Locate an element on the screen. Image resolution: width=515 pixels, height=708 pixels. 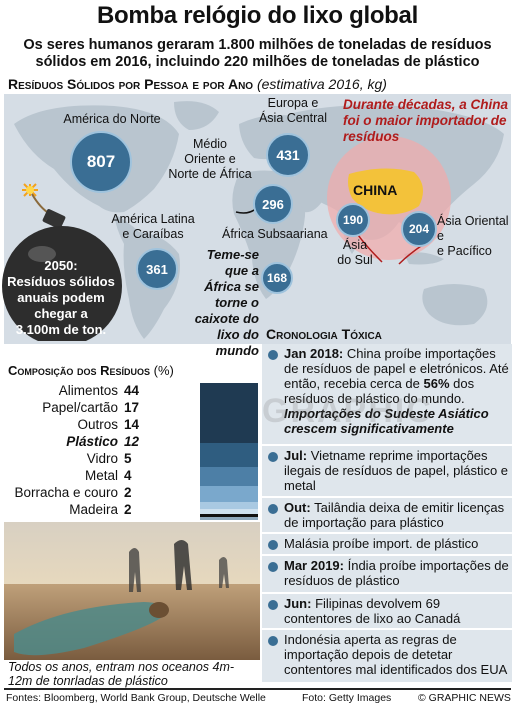
bomb-icon is located at coordinates (62, 262).